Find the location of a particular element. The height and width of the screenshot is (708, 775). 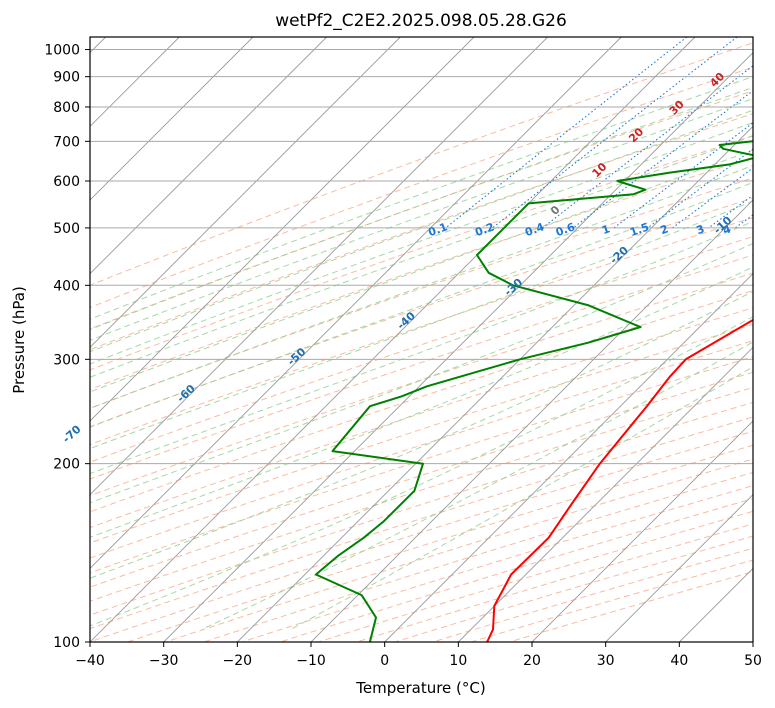

mixing-ratio-label: 1.5 is located at coordinates (639, 229).